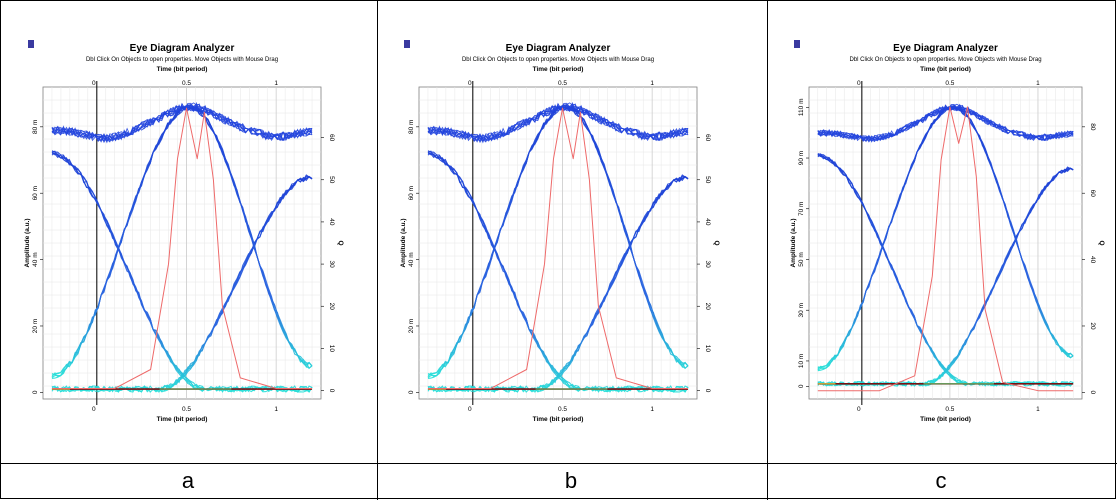 This screenshot has height=500, width=1117. What do you see at coordinates (331, 349) in the screenshot?
I see `q-tick-label: 10` at bounding box center [331, 349].